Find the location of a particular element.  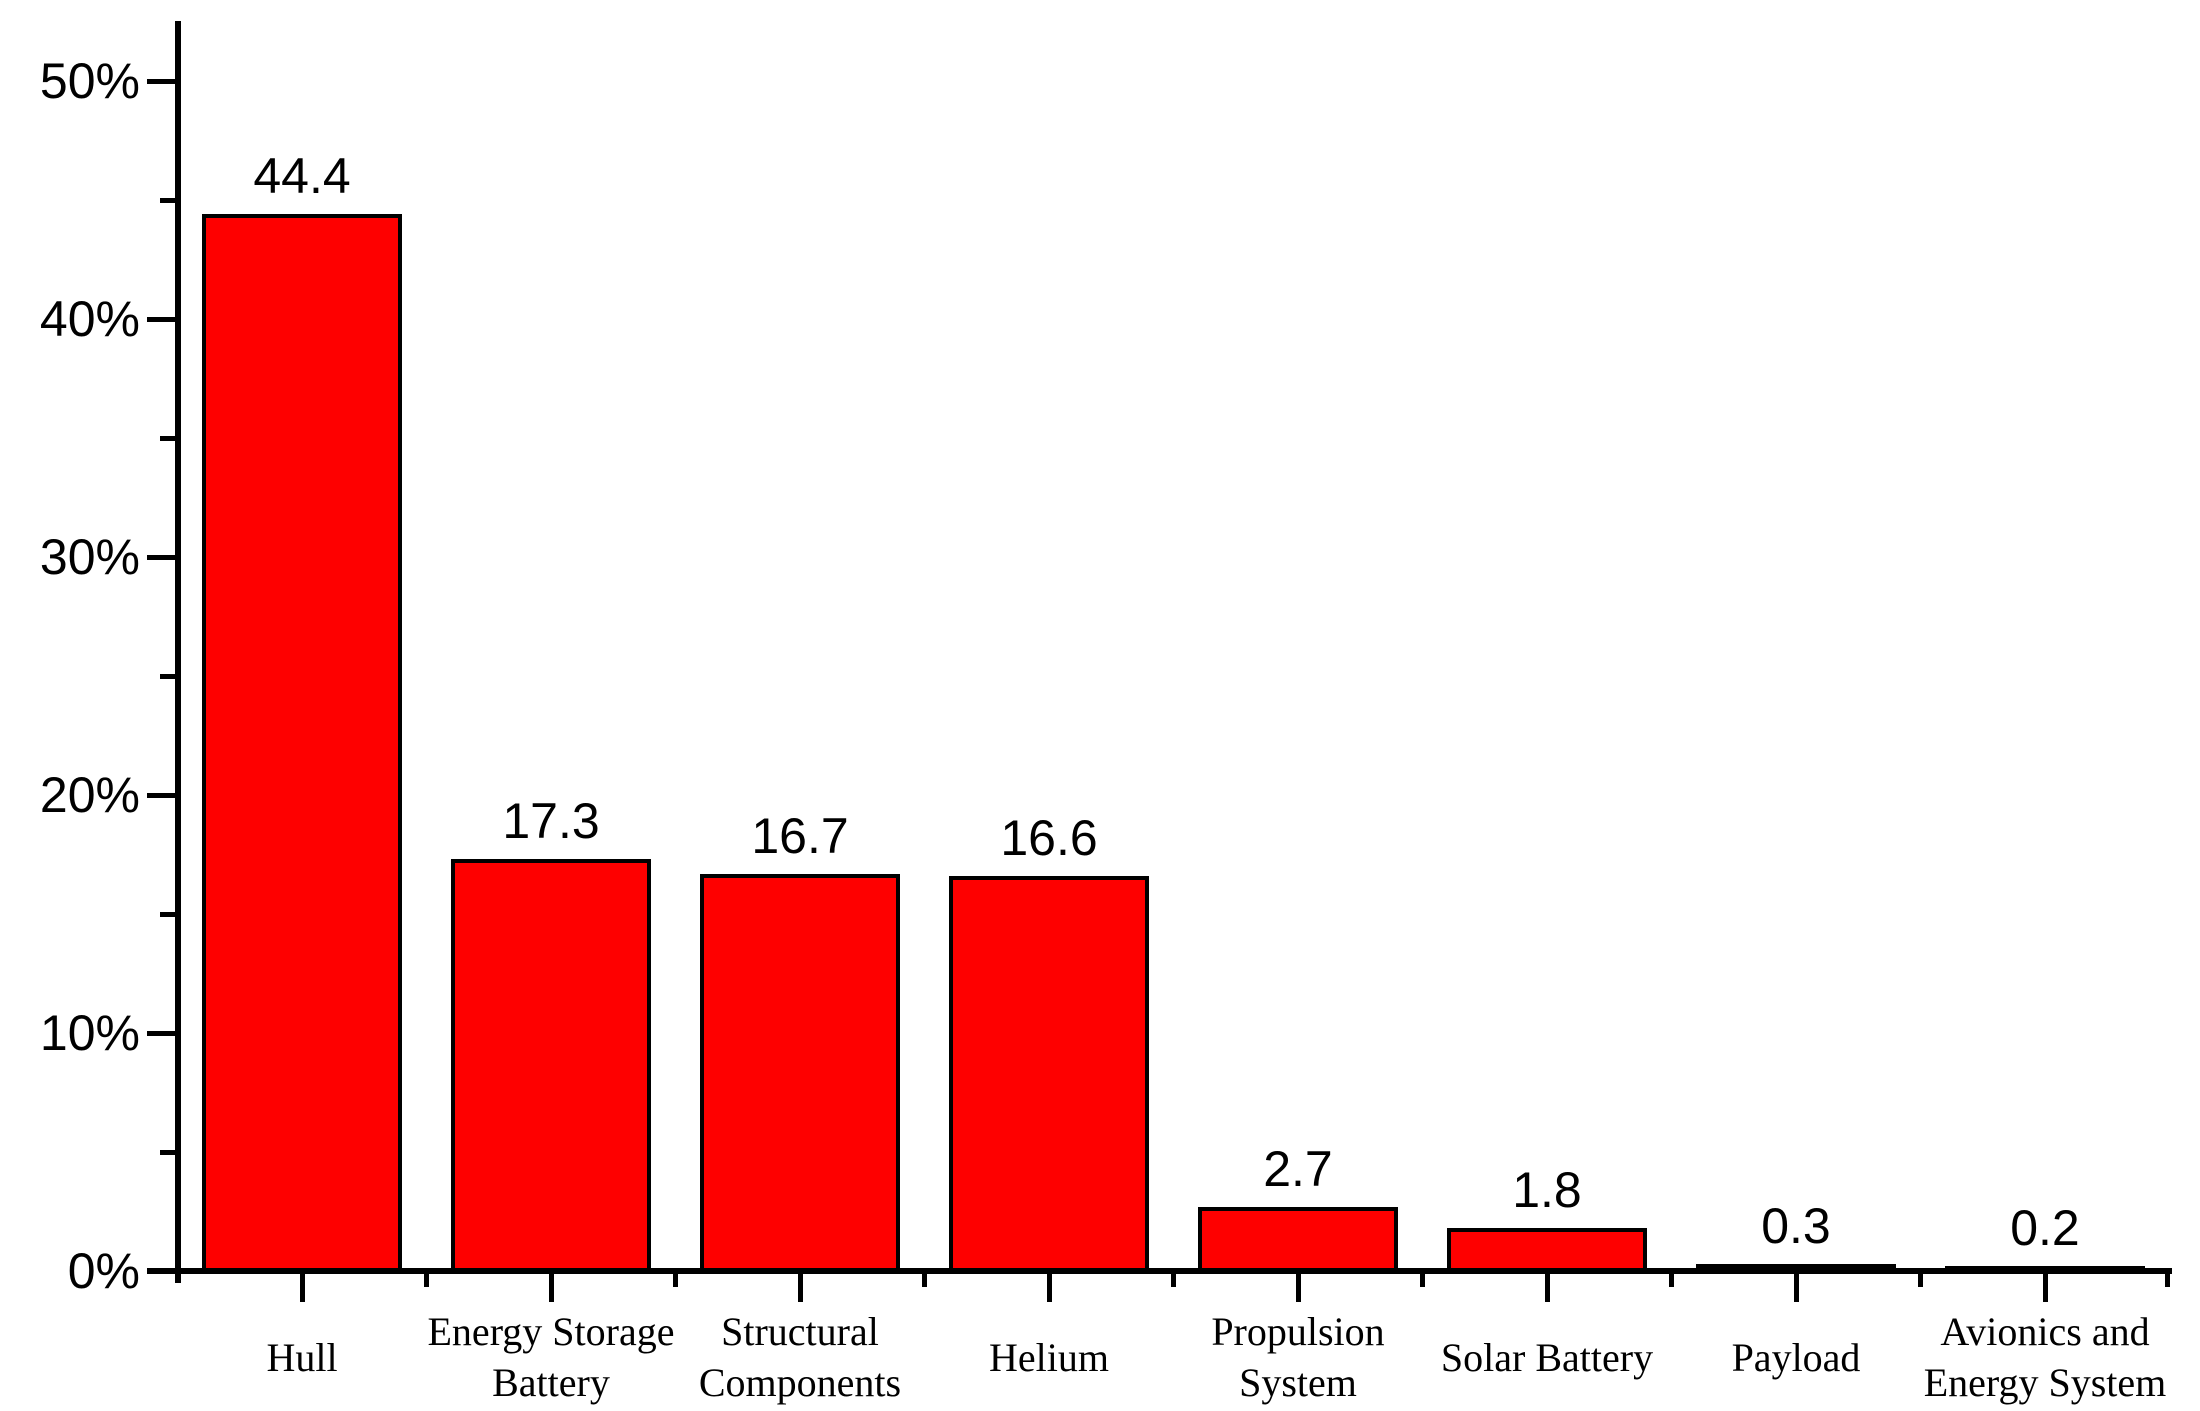

bar-value-label-energy-storage-battery: 17.3 is located at coordinates (551, 821).